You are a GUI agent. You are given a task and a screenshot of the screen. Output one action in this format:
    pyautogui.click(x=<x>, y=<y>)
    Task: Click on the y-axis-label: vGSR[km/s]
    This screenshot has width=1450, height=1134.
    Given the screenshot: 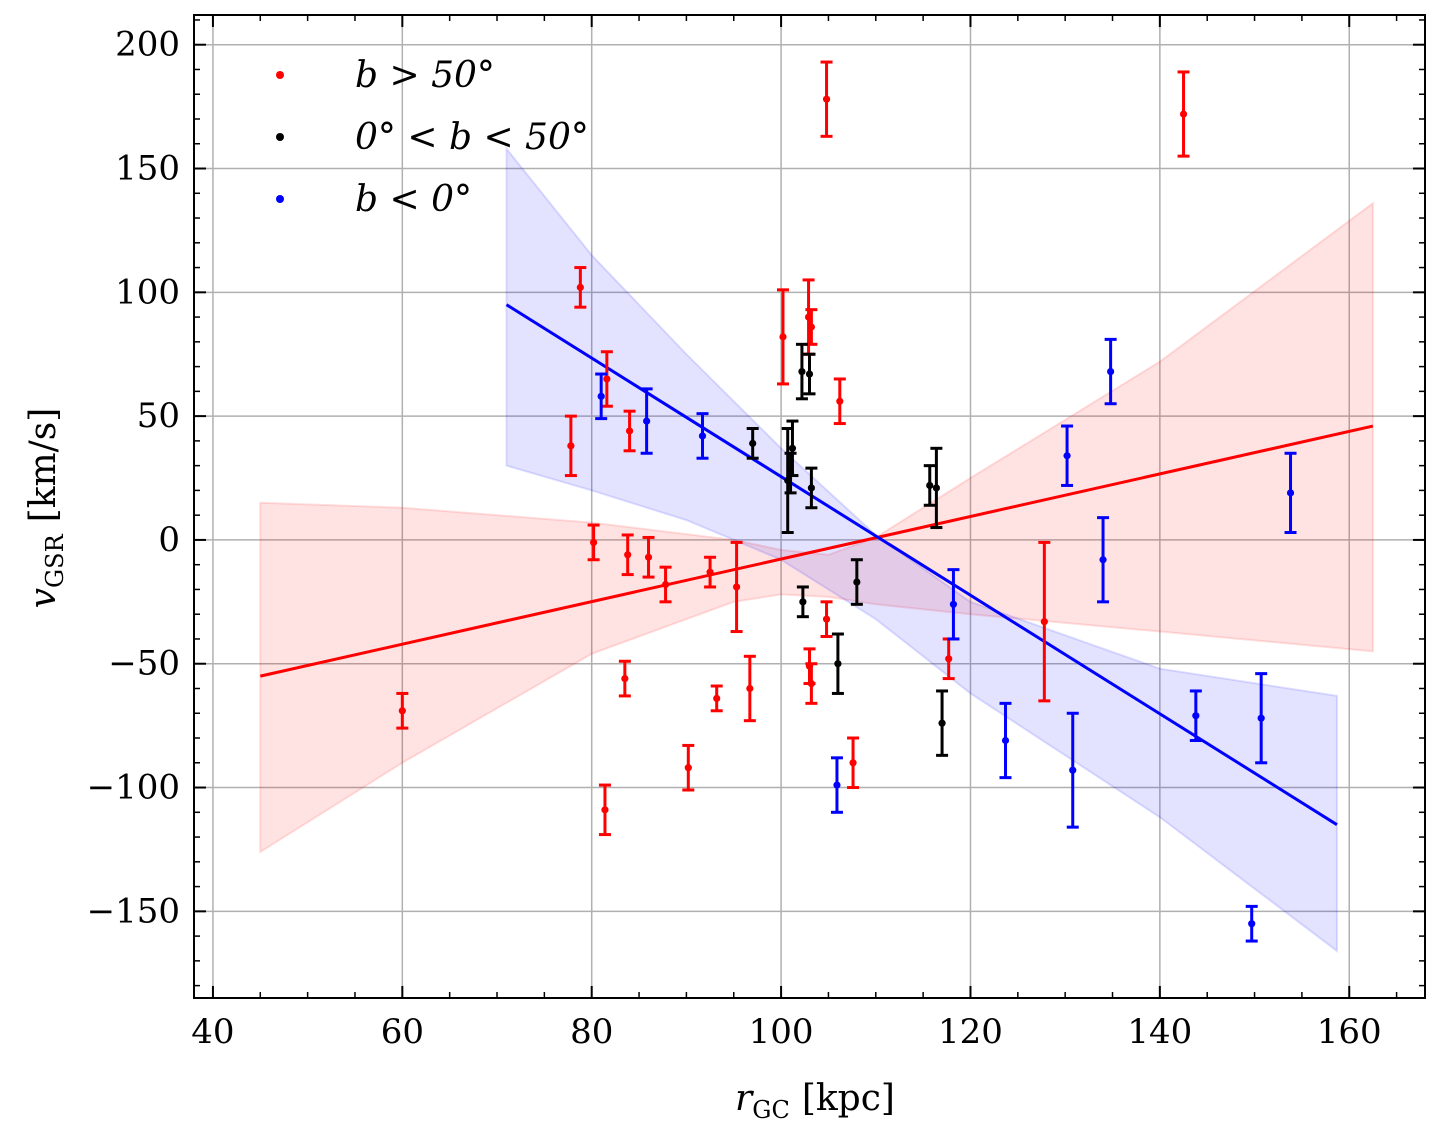 What is the action you would take?
    pyautogui.click(x=46, y=508)
    